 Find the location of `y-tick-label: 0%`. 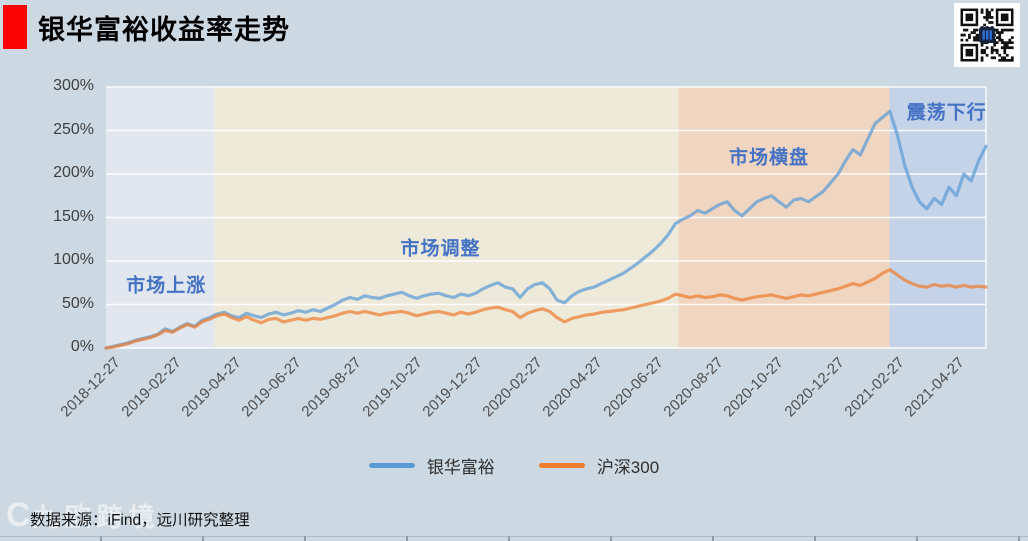

y-tick-label: 0% is located at coordinates (82, 346).